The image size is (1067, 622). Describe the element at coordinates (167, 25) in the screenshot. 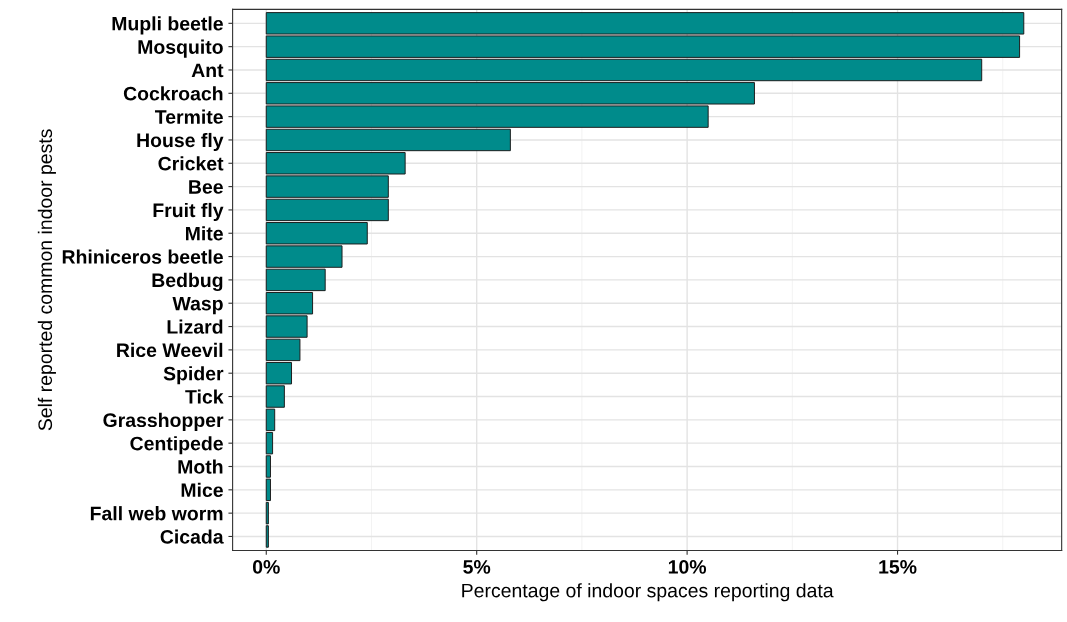

I see `y-tick-label: Mupli beetle` at that location.